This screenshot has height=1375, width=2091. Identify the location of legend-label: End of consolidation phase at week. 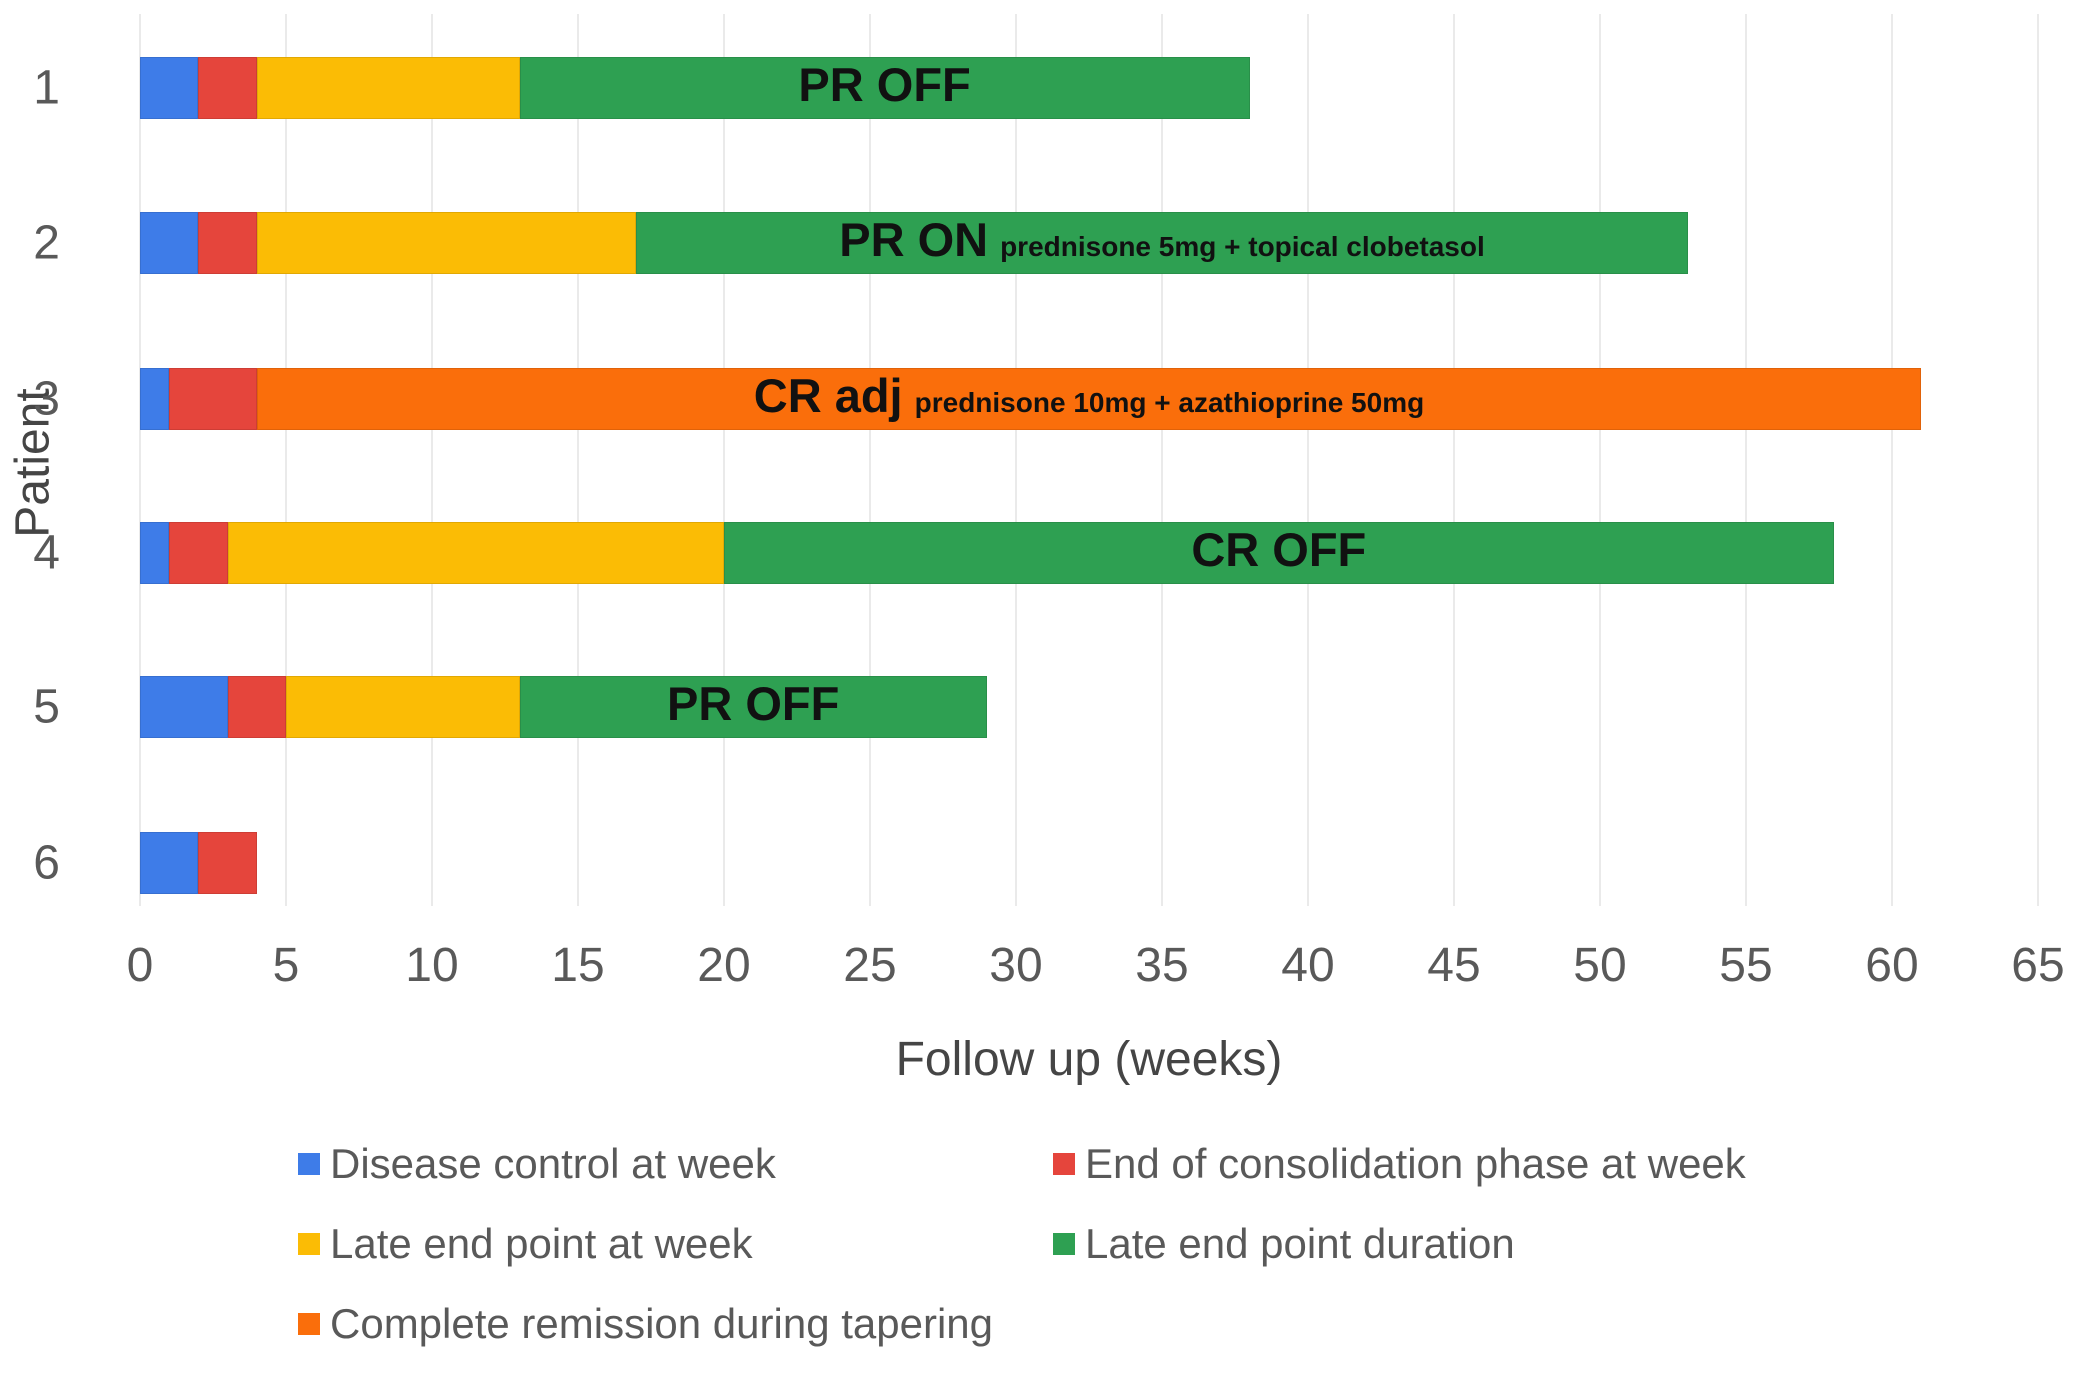
(1415, 1163).